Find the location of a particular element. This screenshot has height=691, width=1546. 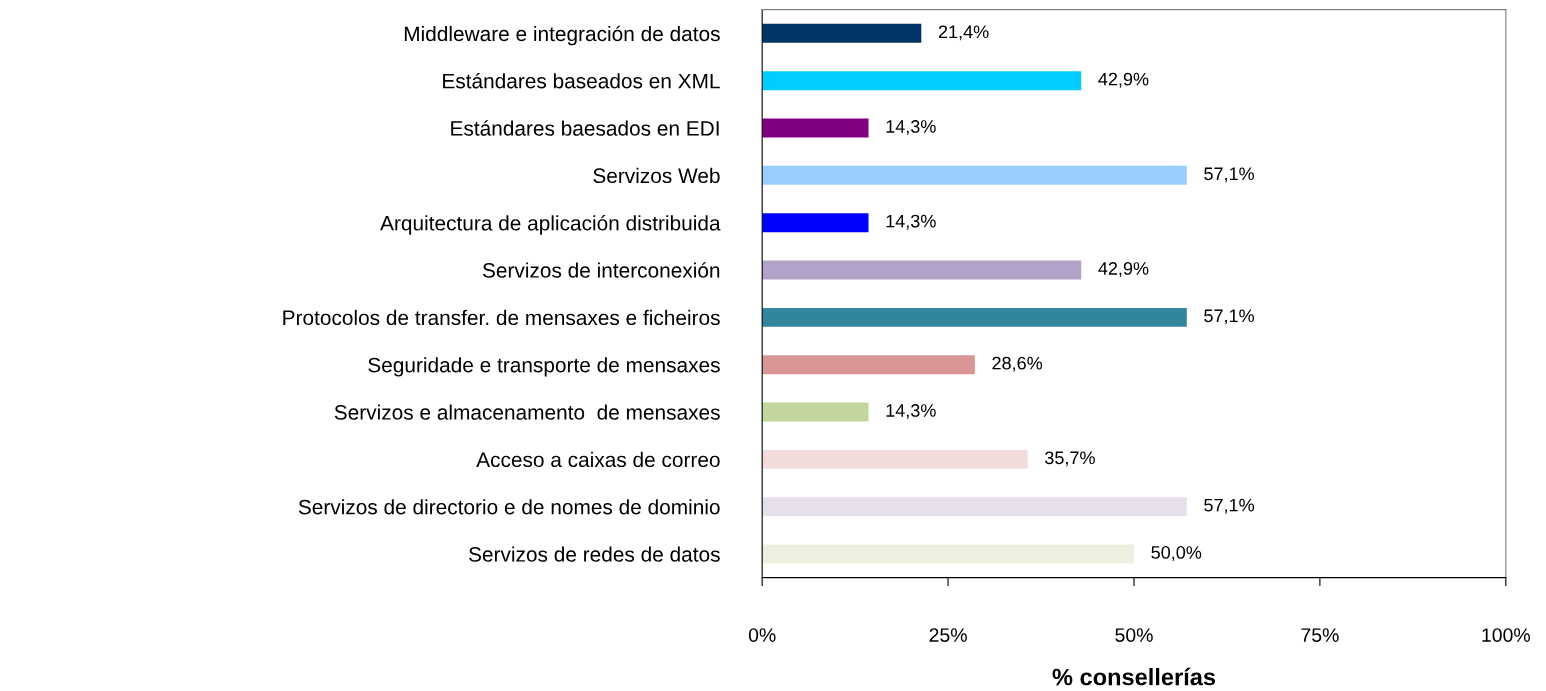

y-tick-label: Estándares baesados en EDI is located at coordinates (585, 128).